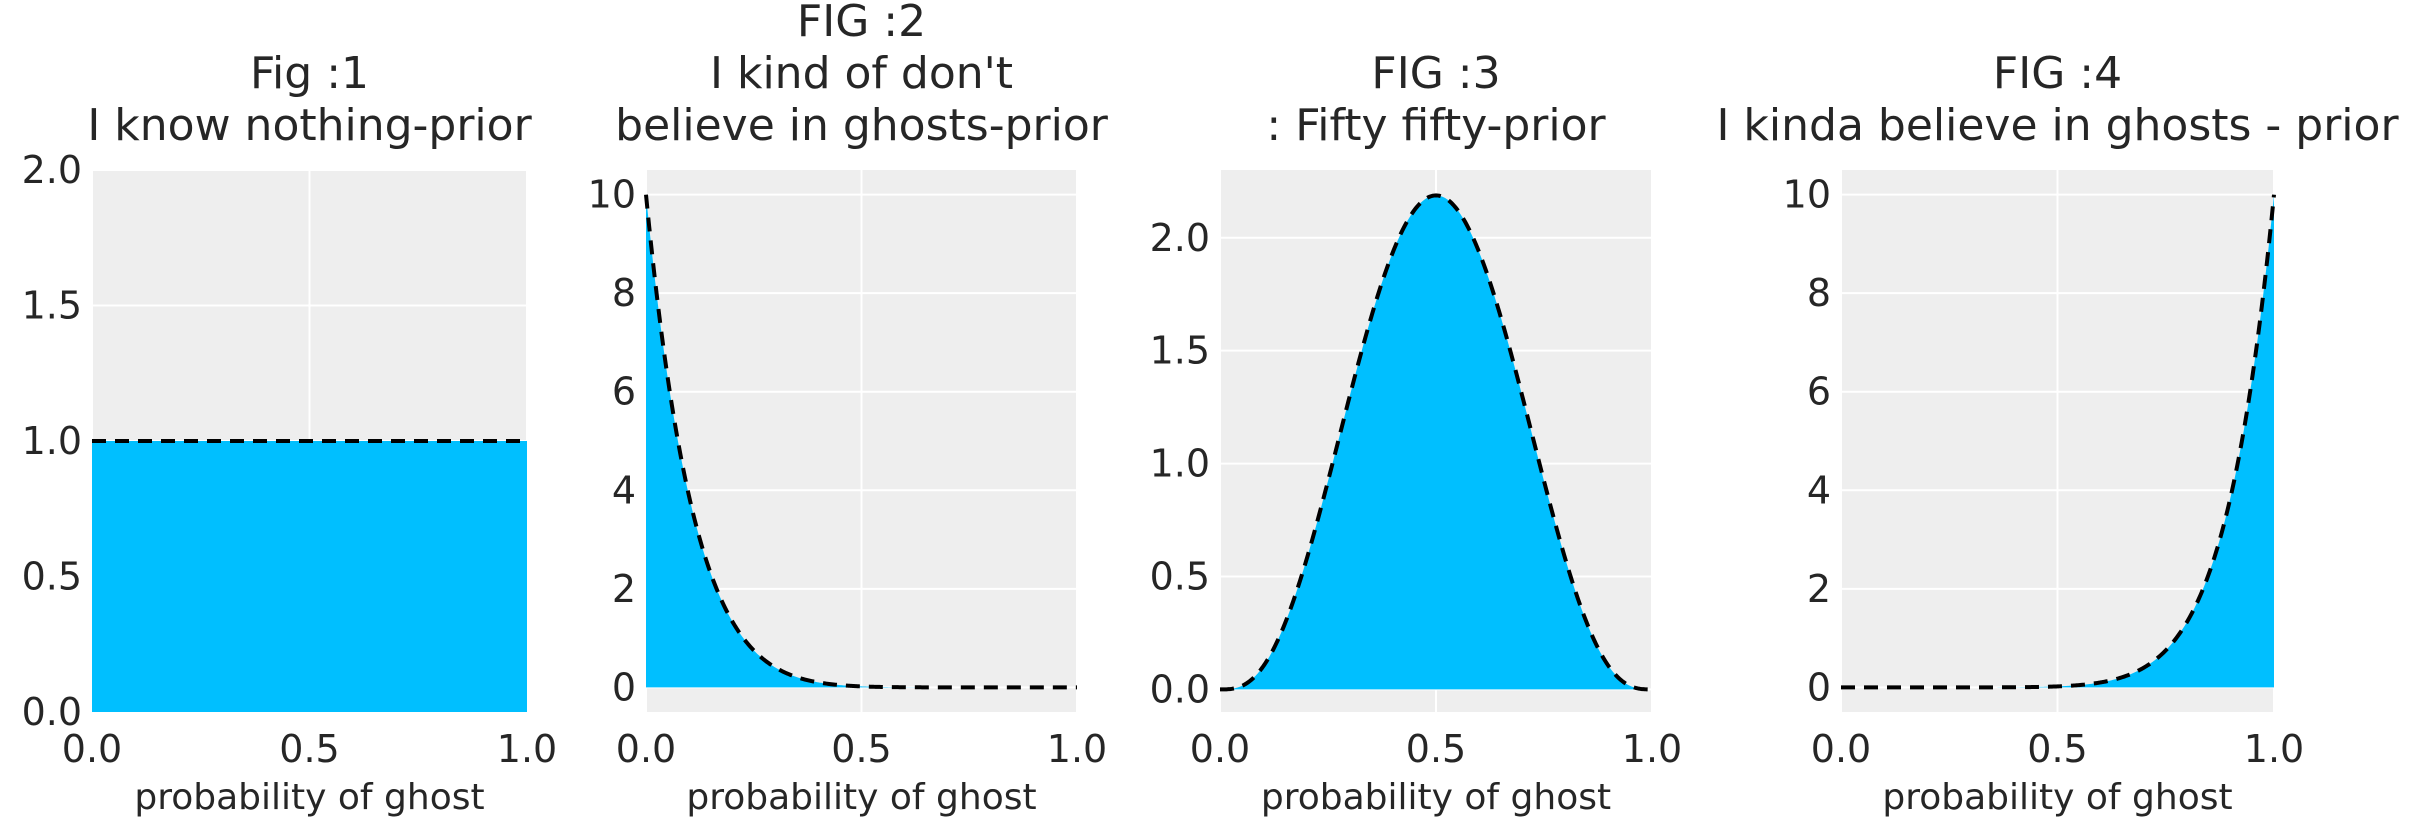  Describe the element at coordinates (1435, 73) in the screenshot. I see `subplot-title-line: FIG :3` at that location.